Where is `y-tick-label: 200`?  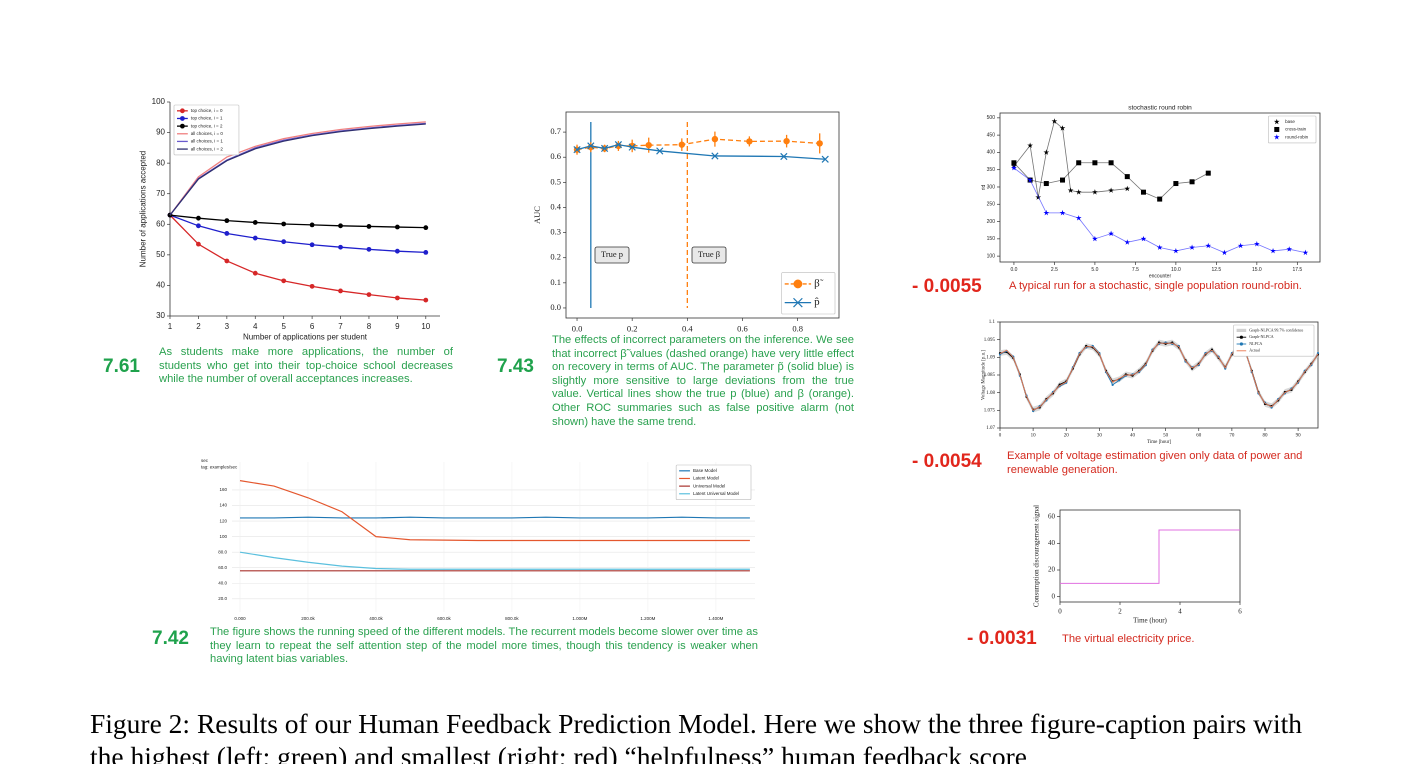 y-tick-label: 200 is located at coordinates (991, 222).